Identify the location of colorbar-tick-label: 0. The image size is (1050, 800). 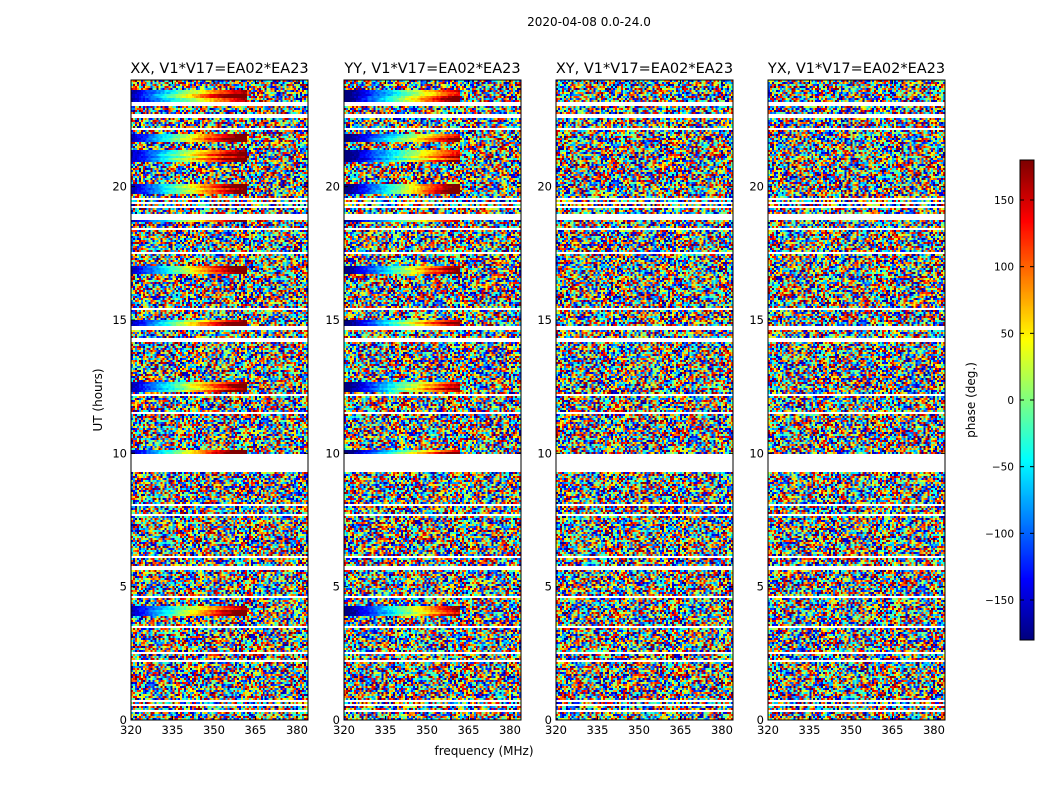
(1010, 401).